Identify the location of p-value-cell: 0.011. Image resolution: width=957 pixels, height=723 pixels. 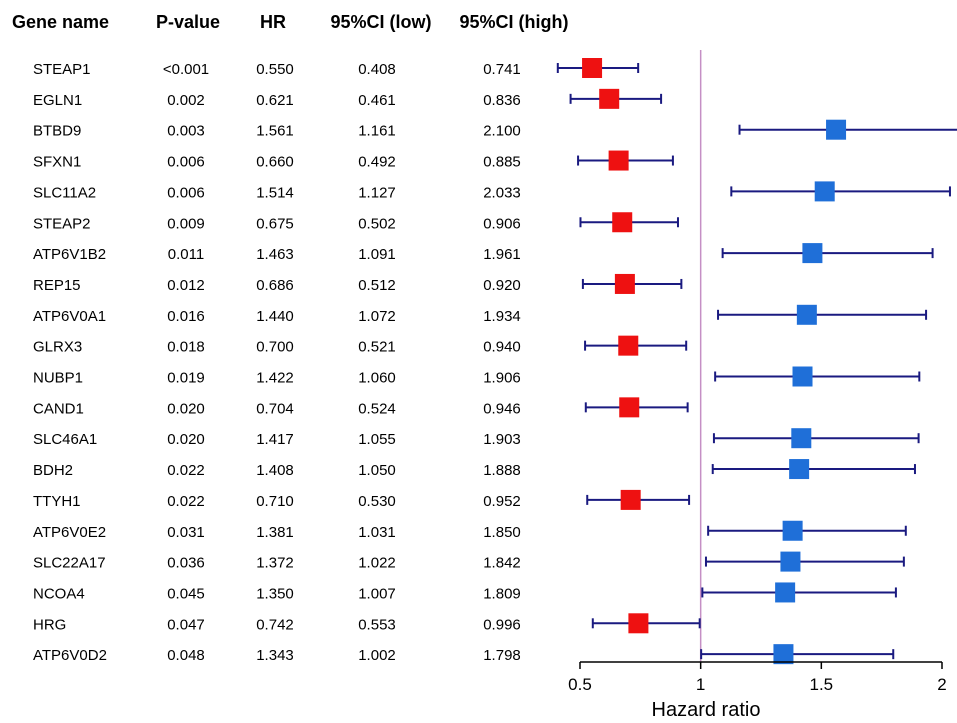
(186, 254).